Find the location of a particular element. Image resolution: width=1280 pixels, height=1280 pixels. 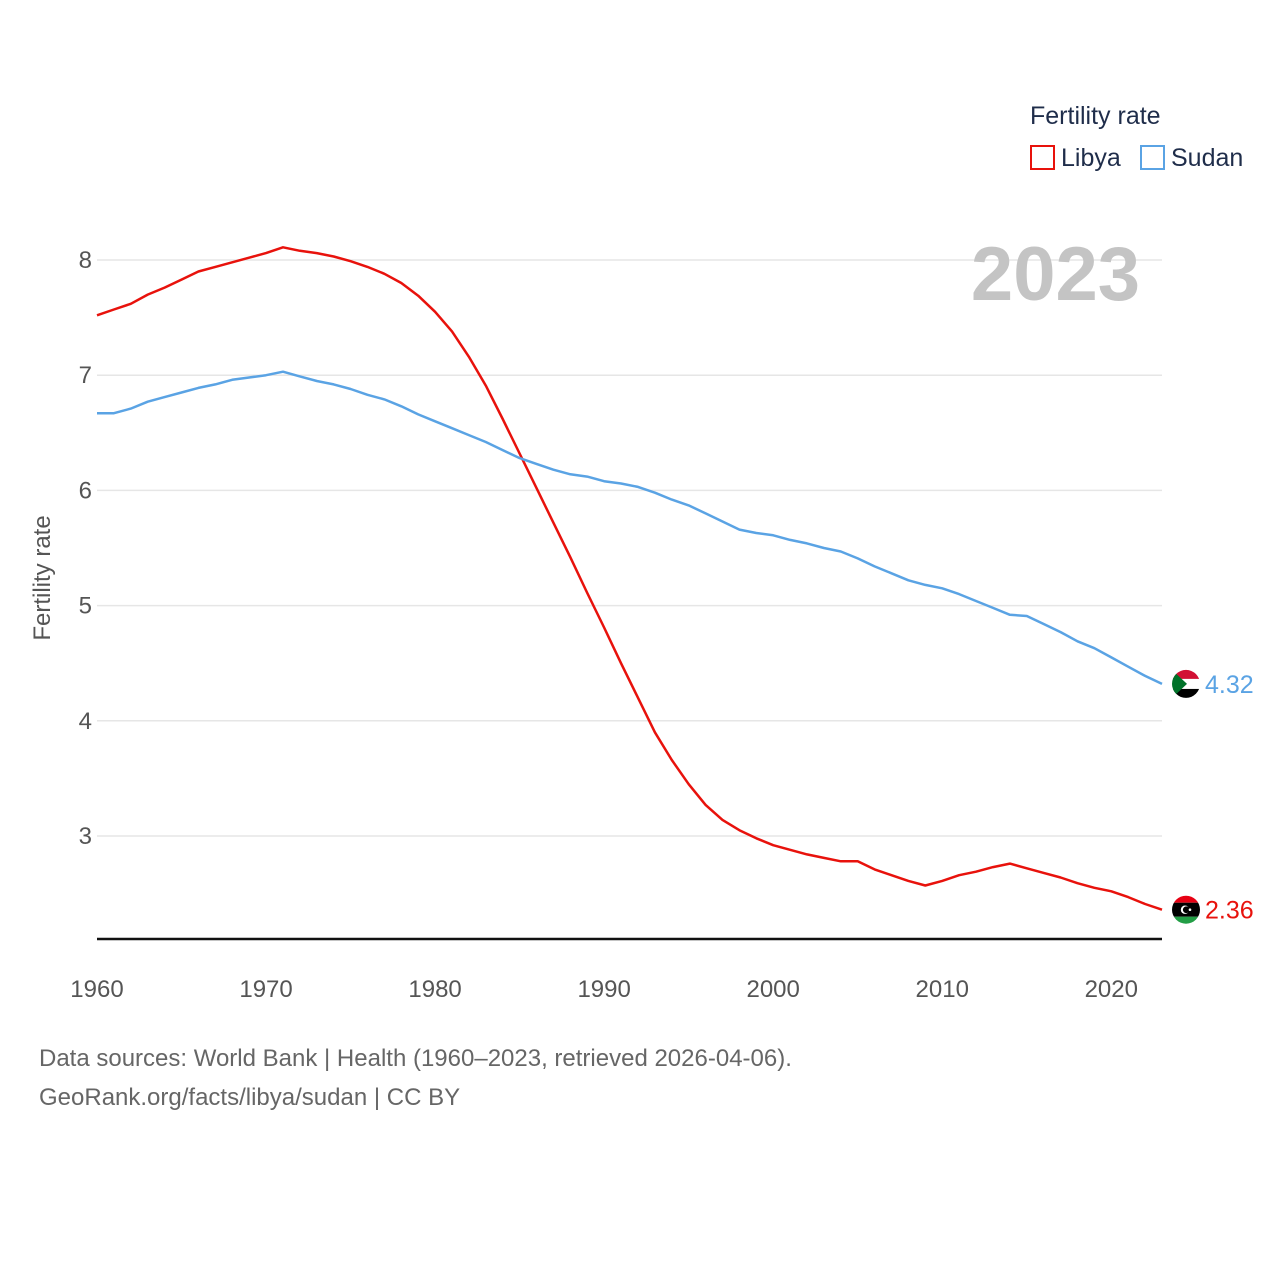

x-tick-label-2010: 2010 is located at coordinates (942, 989).